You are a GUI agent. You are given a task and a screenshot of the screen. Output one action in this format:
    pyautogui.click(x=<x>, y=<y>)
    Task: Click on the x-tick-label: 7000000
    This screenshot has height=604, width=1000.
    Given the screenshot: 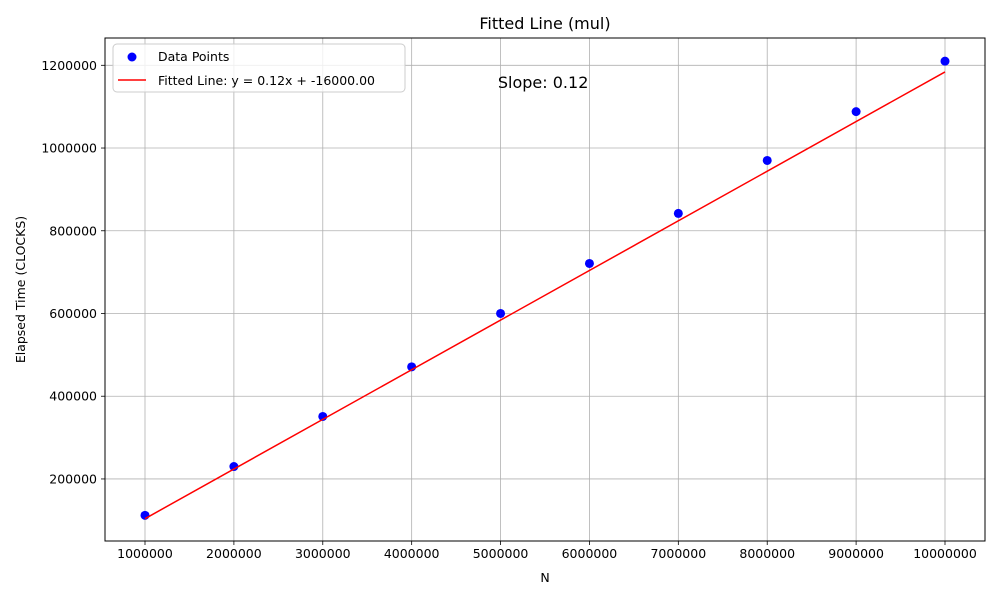 What is the action you would take?
    pyautogui.click(x=678, y=553)
    